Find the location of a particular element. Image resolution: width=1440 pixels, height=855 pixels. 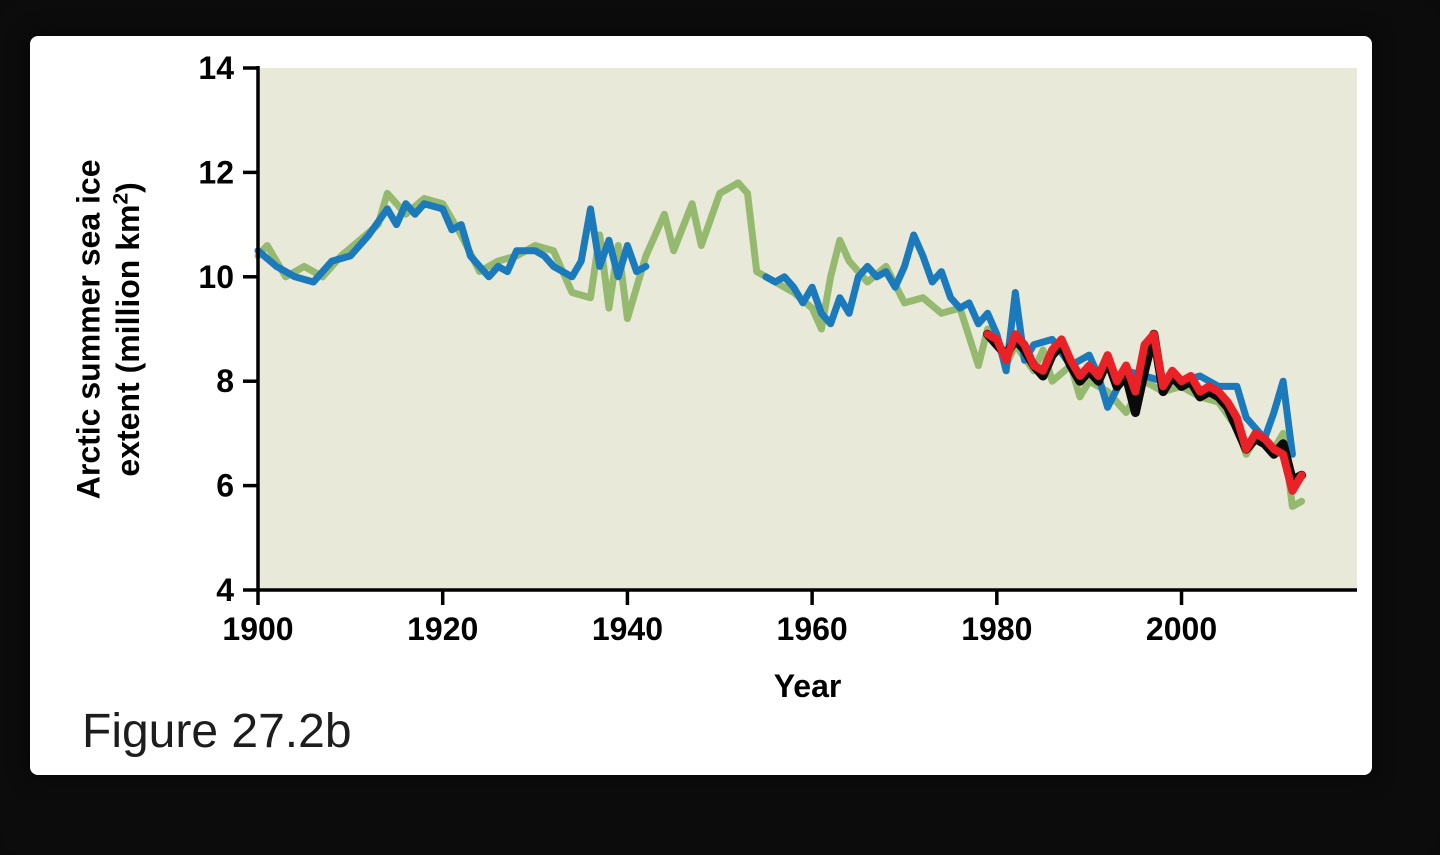

y-tick-label: 8 is located at coordinates (225, 381).